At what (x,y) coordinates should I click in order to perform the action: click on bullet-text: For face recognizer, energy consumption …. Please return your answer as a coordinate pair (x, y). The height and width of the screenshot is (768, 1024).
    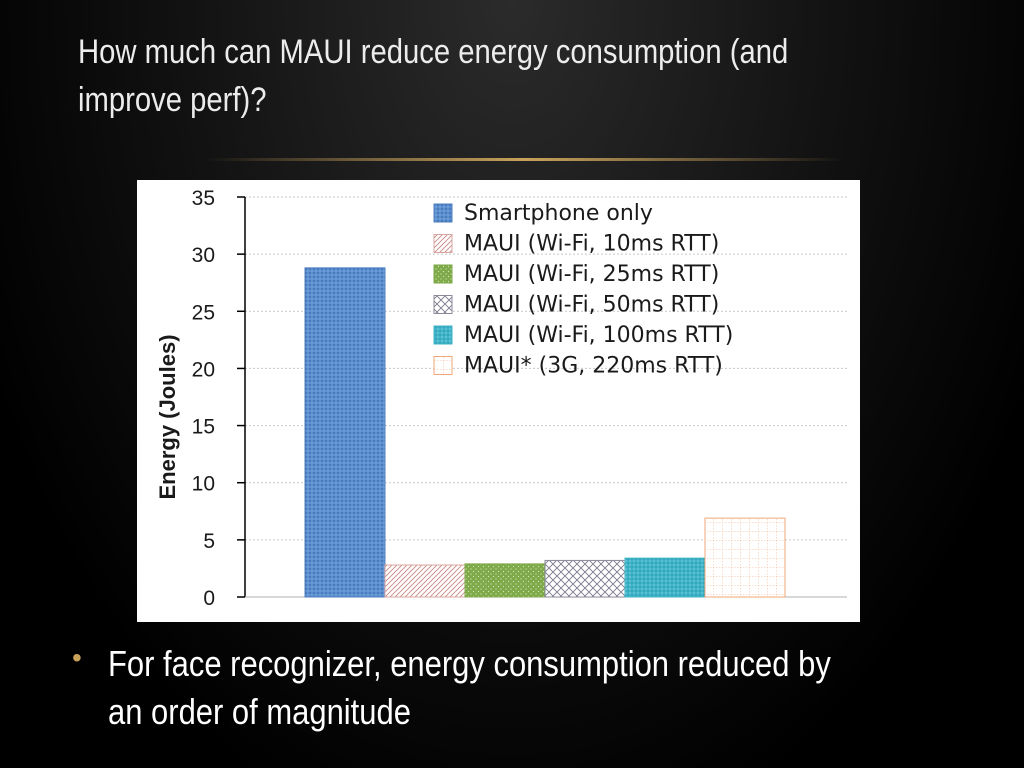
    Looking at the image, I should click on (469, 687).